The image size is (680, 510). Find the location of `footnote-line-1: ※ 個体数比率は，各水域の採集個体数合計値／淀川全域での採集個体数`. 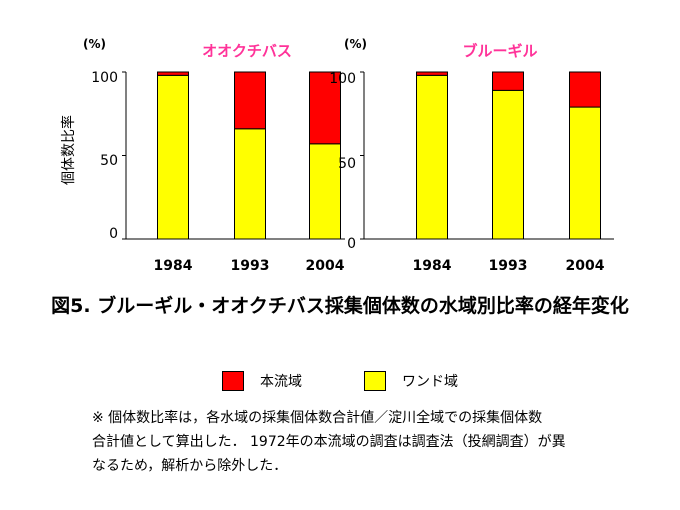

footnote-line-1: ※ 個体数比率は，各水域の採集個体数合計値／淀川全域での採集個体数 is located at coordinates (317, 418).